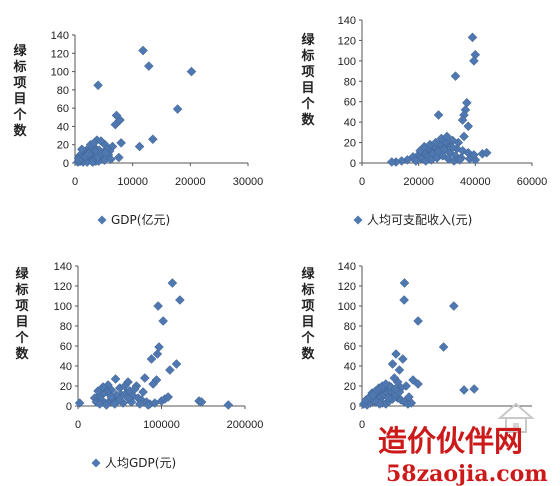 This screenshot has height=486, width=560. I want to click on scatter-panel-4: 0 20 40 60 80 100 120 140 0 绿标项目个数, so click(416, 346).